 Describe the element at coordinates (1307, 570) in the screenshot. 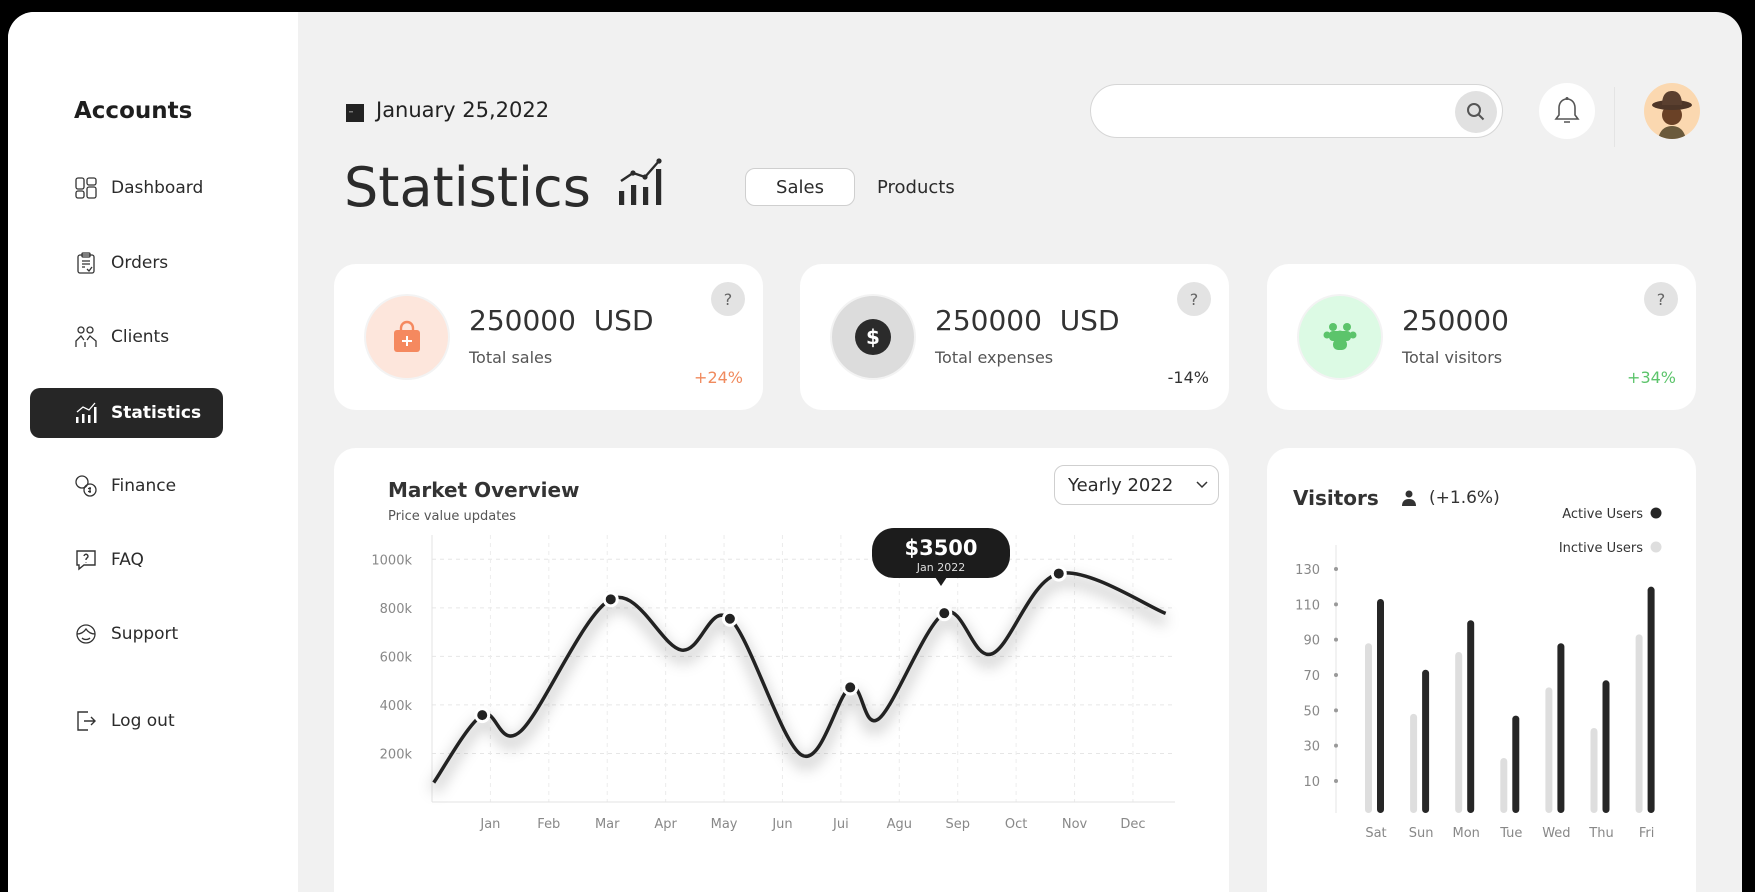

I see `y-tick-label: 130` at that location.